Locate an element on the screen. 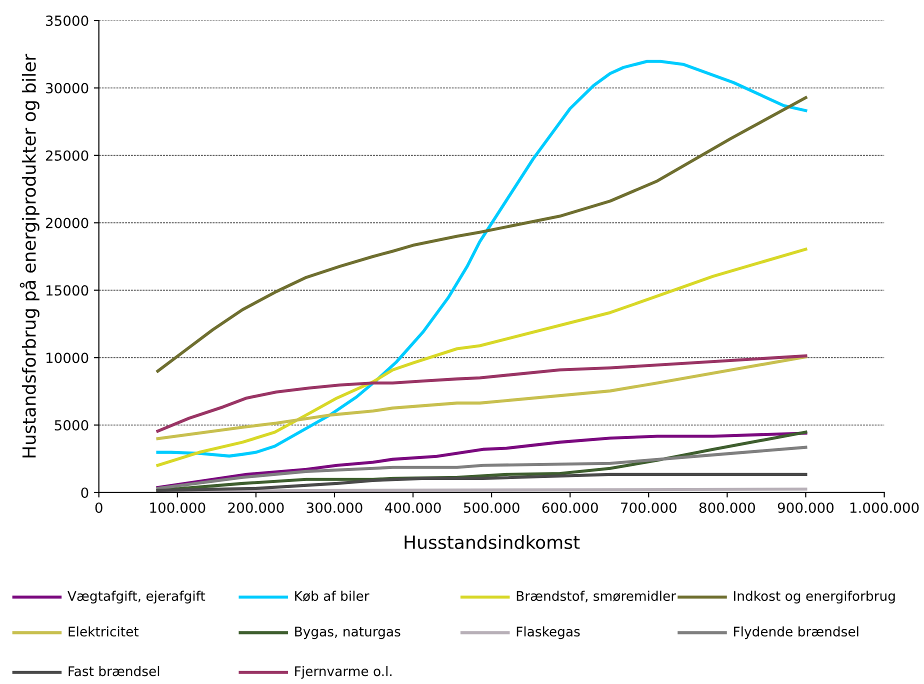  y-tick-label: 25000 is located at coordinates (67, 155).